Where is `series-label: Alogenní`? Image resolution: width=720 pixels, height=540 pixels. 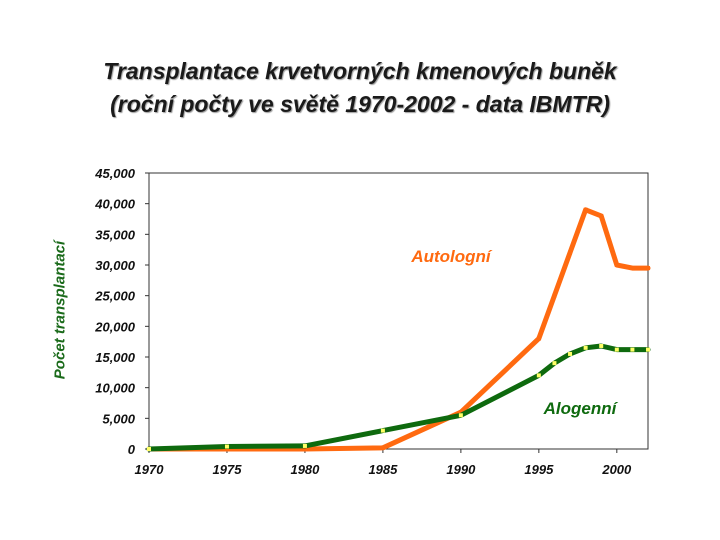 series-label: Alogenní is located at coordinates (581, 408).